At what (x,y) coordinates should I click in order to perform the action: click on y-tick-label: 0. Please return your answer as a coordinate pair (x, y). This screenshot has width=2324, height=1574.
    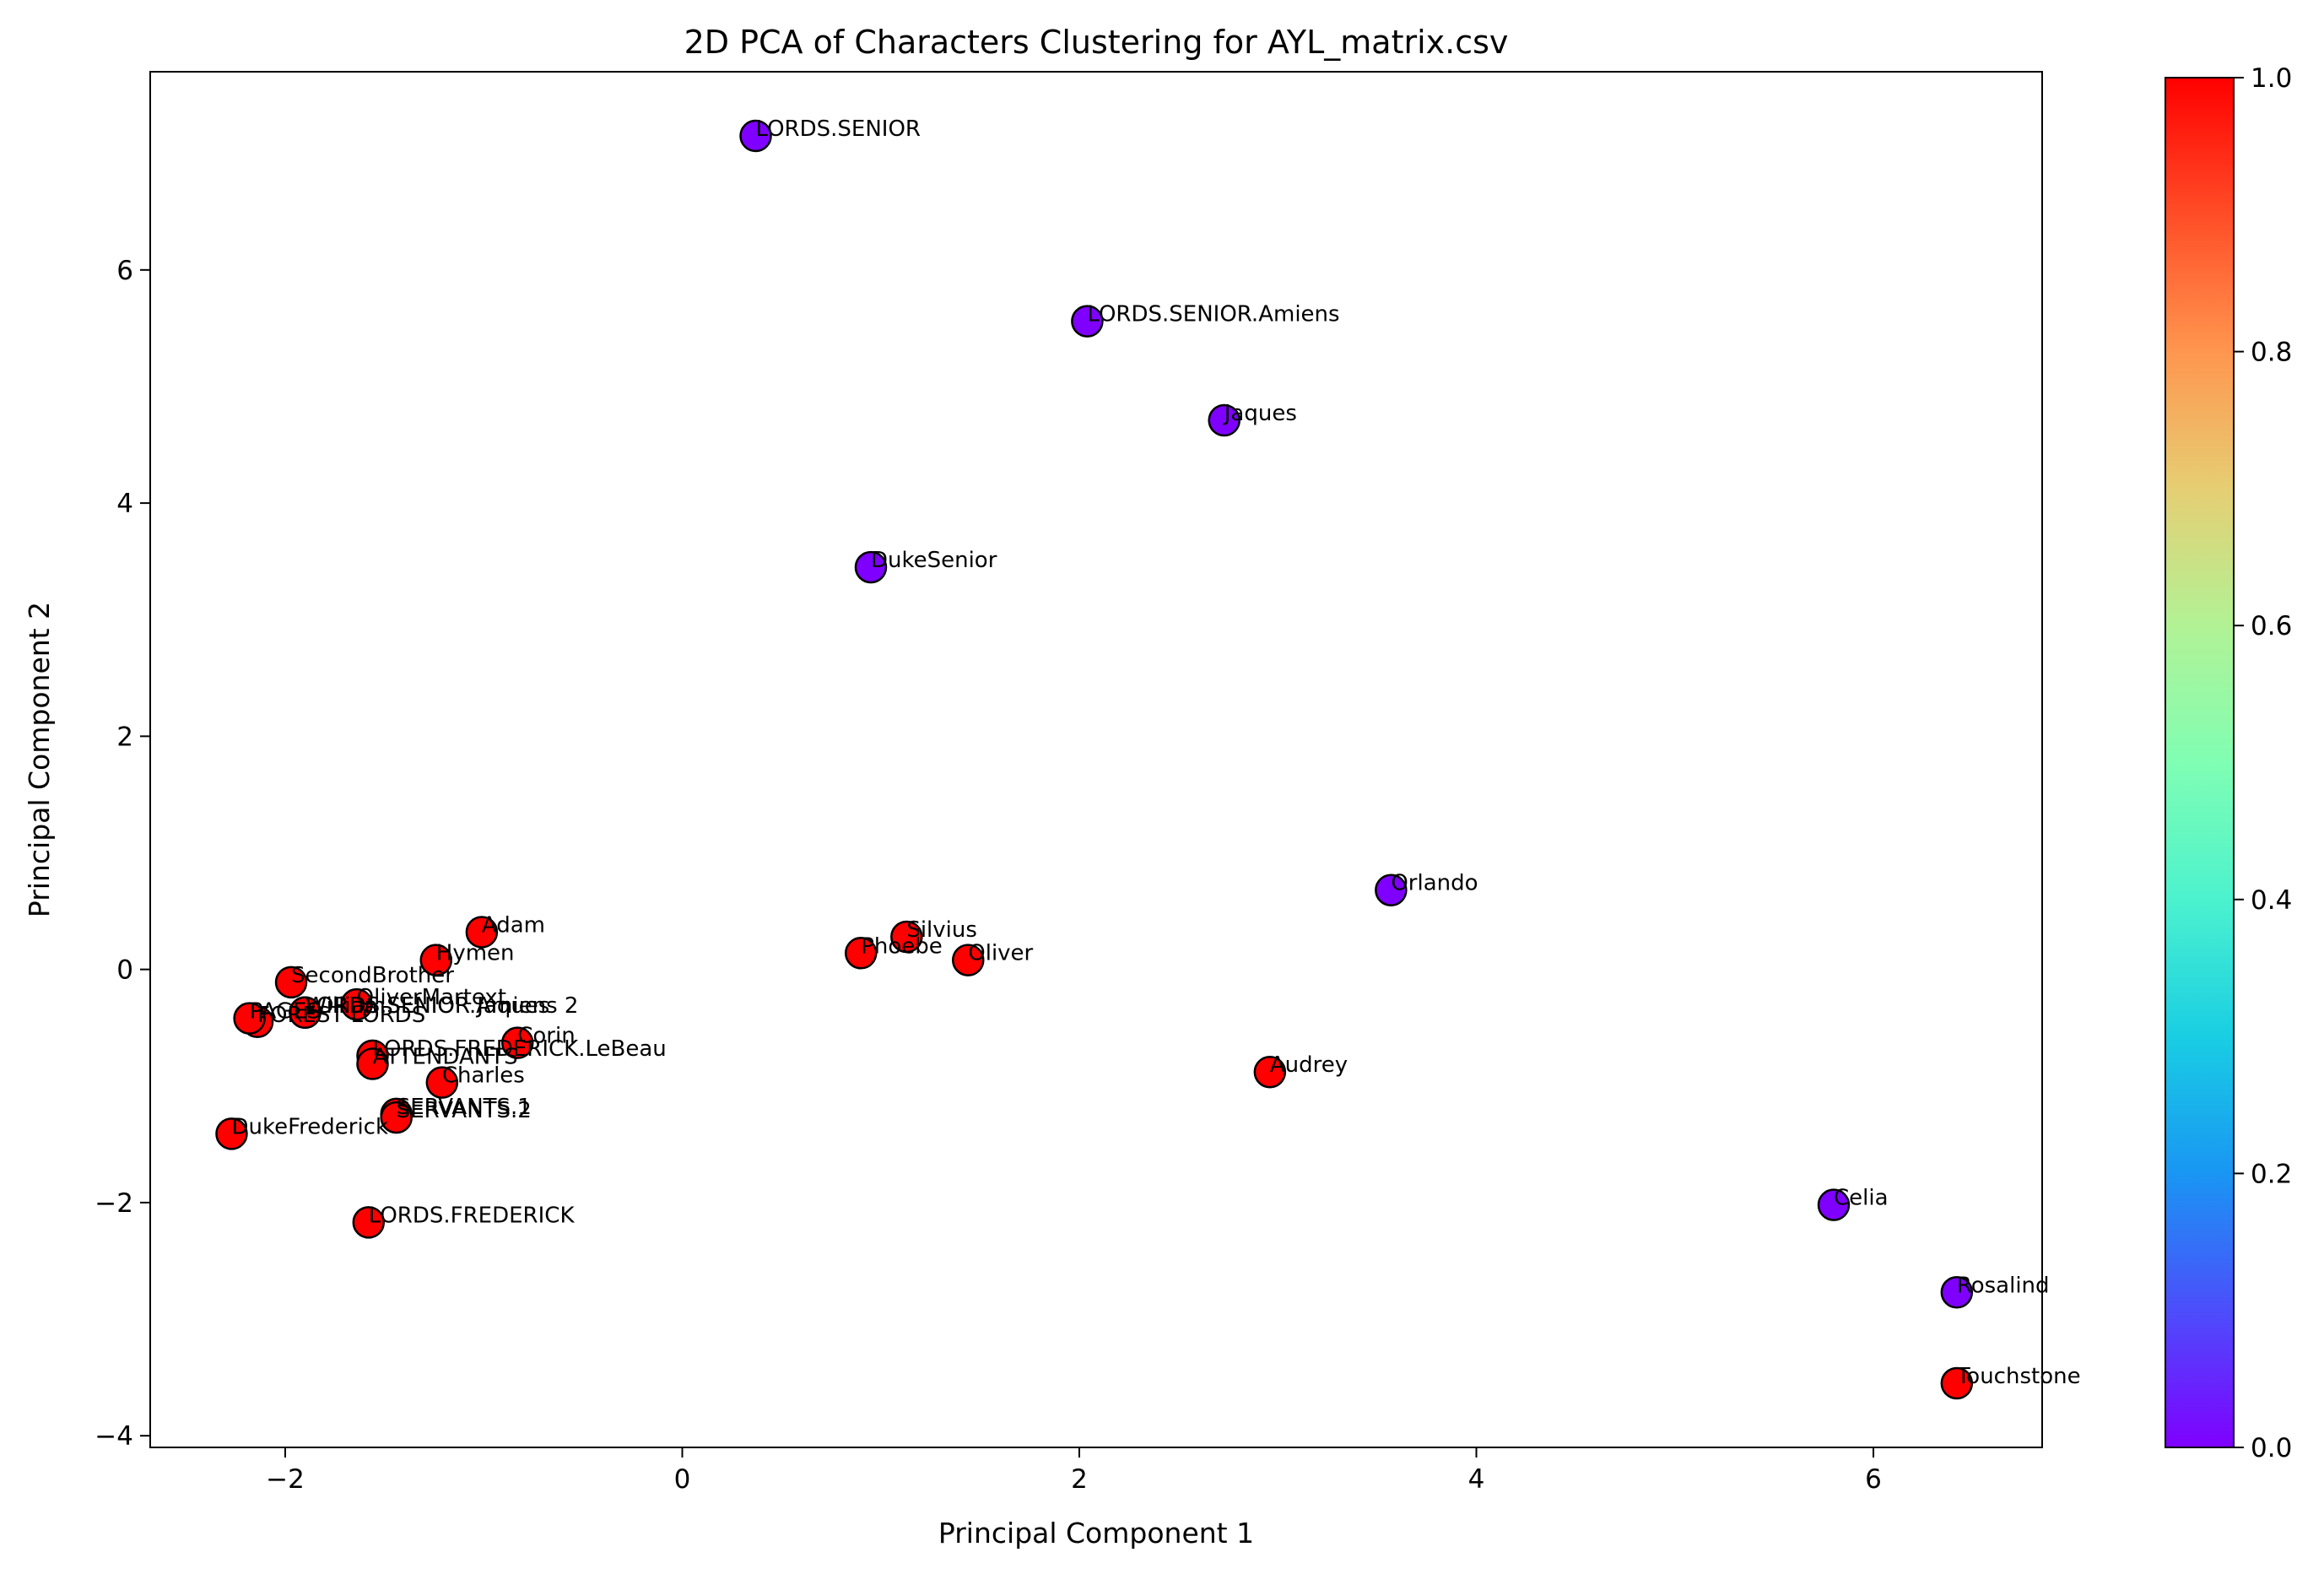
    Looking at the image, I should click on (124, 970).